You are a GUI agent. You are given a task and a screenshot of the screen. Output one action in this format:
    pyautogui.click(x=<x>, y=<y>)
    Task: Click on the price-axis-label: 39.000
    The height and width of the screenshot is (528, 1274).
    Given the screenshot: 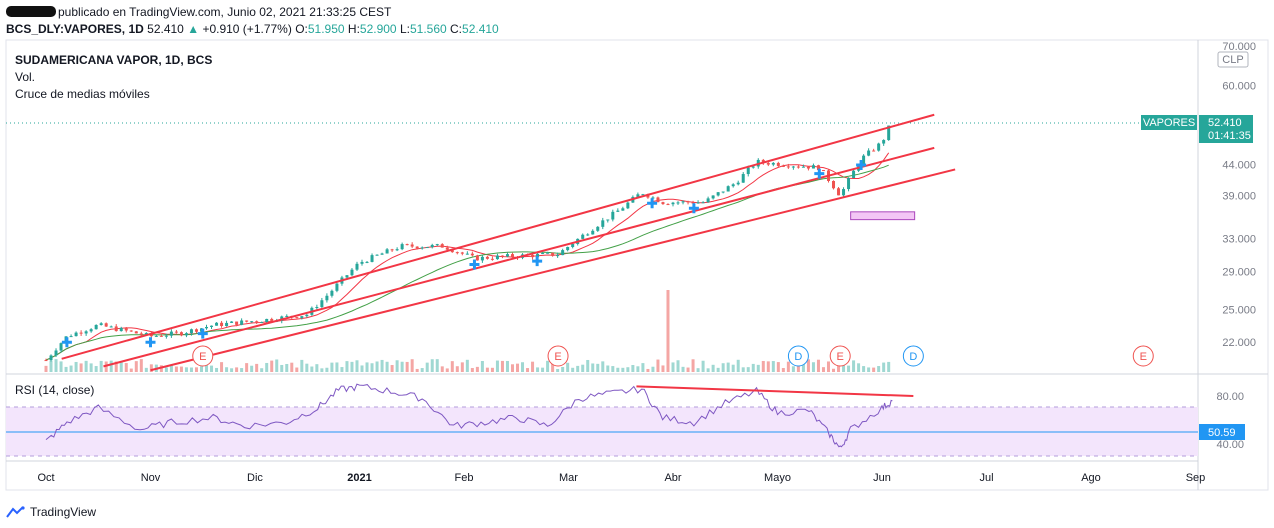 What is the action you would take?
    pyautogui.click(x=1239, y=197)
    